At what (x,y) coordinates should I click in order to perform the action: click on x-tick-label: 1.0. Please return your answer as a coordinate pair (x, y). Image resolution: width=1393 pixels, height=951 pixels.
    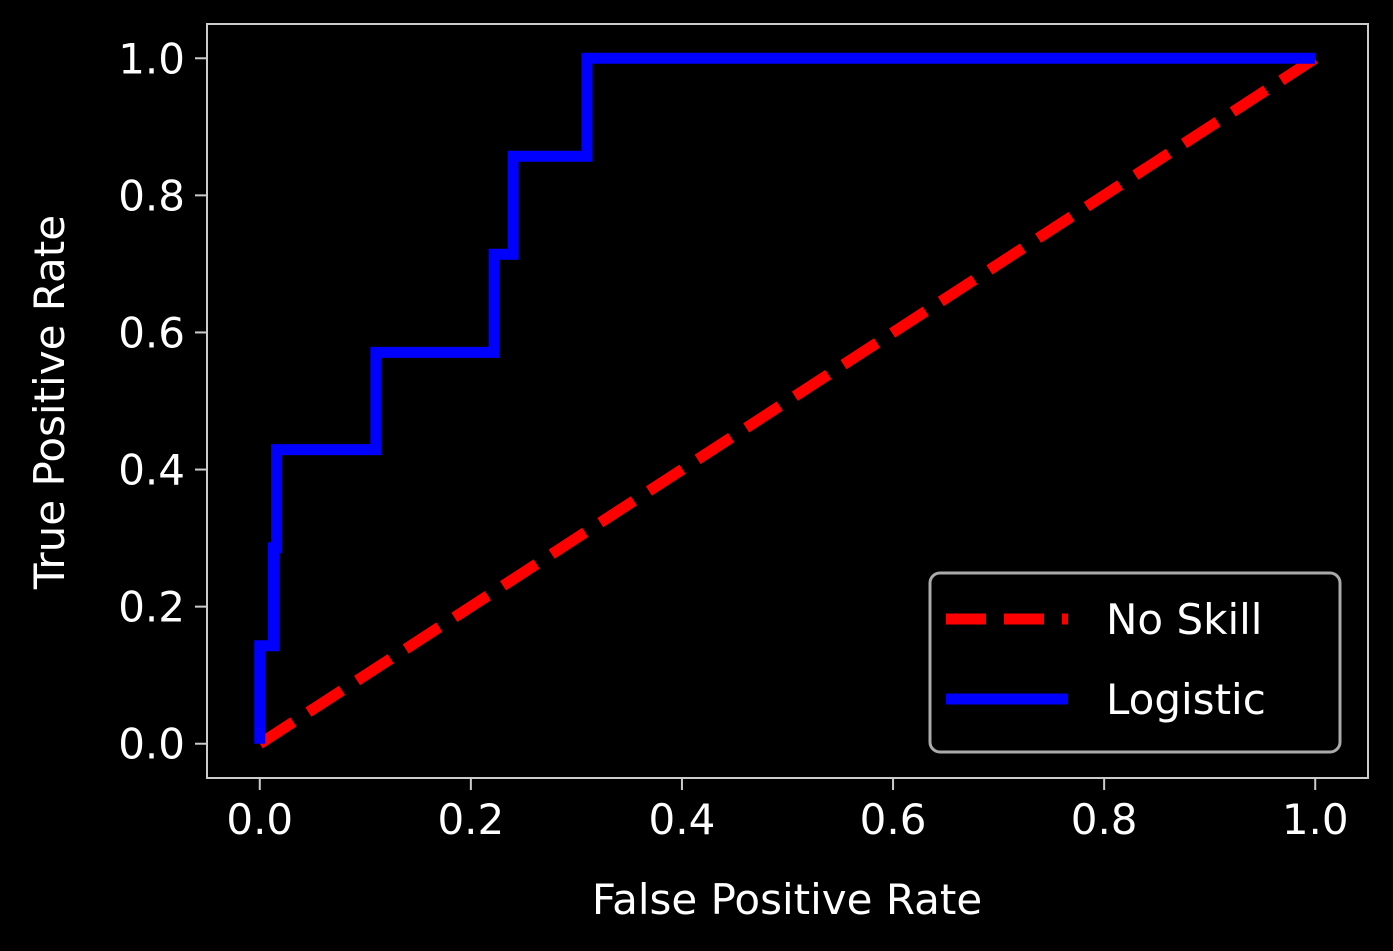
    Looking at the image, I should click on (1315, 819).